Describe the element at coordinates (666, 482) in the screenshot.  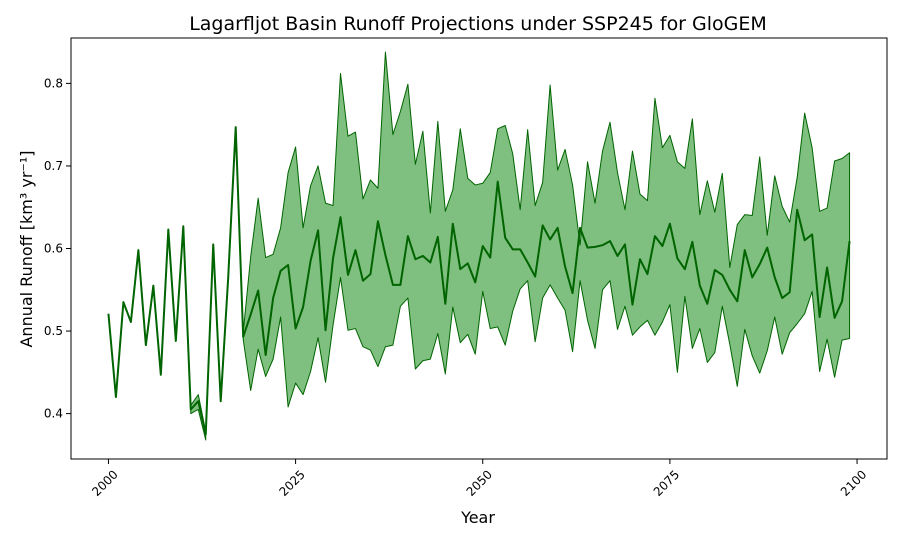
I see `x-tick-label: 2075` at that location.